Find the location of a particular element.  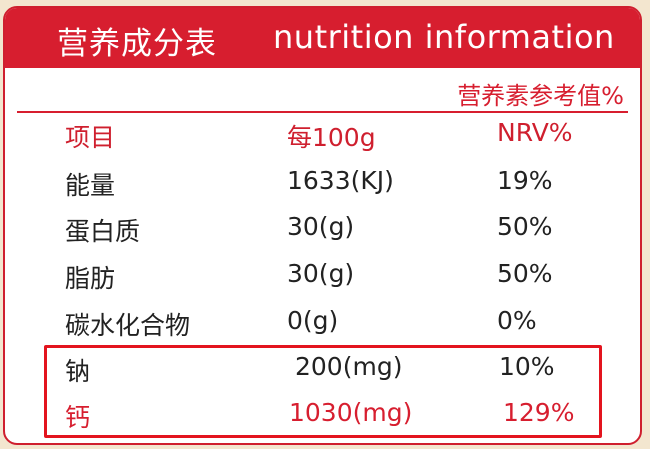

row-nrv: 19% is located at coordinates (525, 180).